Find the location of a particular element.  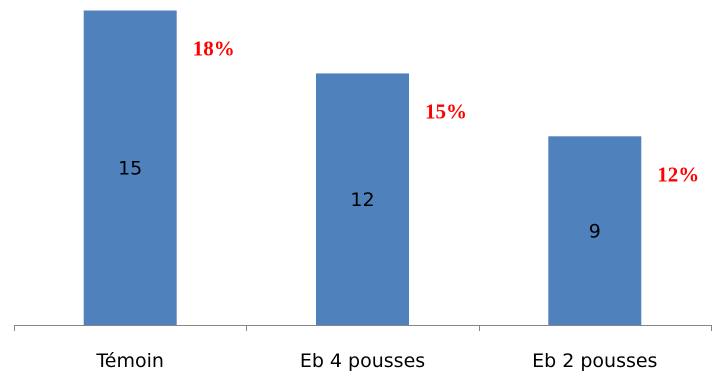

percentage-annotation: 12% is located at coordinates (678, 174).